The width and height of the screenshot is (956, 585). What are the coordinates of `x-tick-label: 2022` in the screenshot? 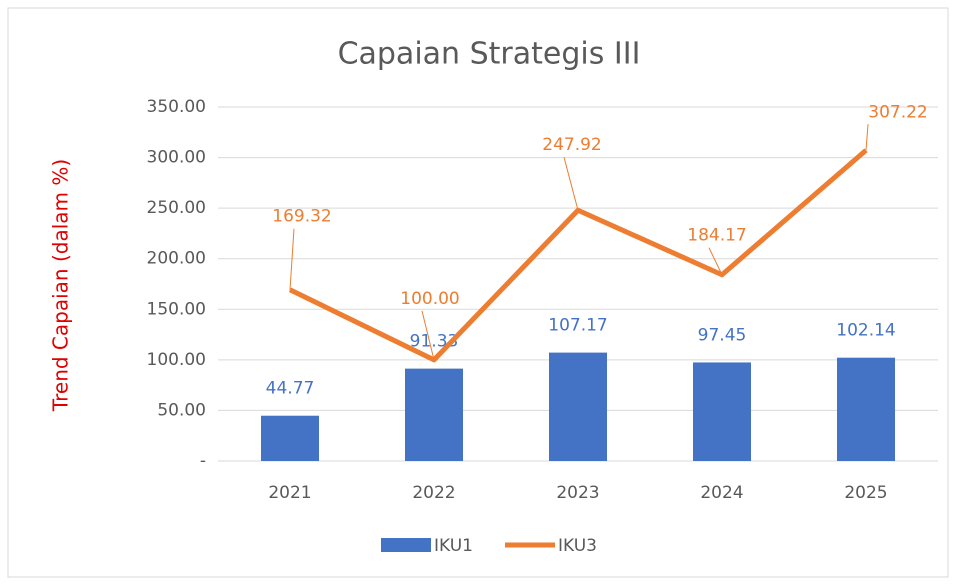 It's located at (433, 493).